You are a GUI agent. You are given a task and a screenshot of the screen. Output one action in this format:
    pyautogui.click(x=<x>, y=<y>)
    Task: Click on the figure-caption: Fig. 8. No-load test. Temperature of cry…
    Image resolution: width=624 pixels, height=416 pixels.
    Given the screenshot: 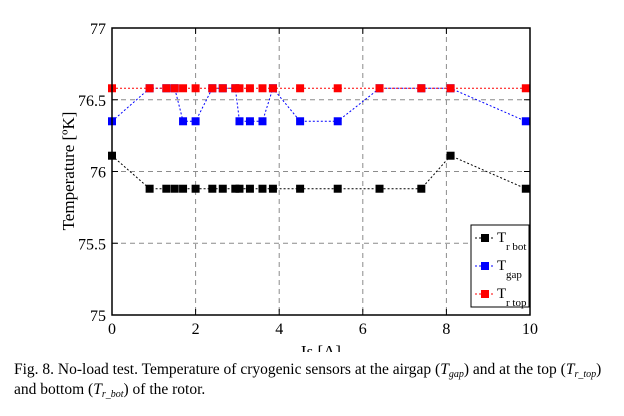 What is the action you would take?
    pyautogui.click(x=314, y=380)
    